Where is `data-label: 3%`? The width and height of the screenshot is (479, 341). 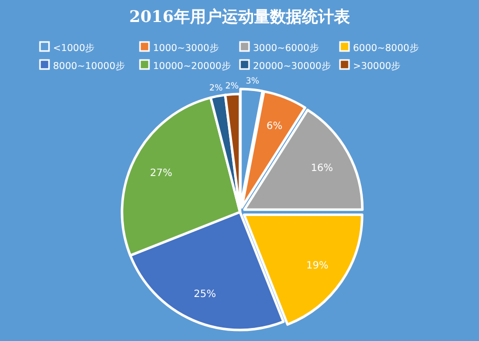
data-label: 3% is located at coordinates (253, 81).